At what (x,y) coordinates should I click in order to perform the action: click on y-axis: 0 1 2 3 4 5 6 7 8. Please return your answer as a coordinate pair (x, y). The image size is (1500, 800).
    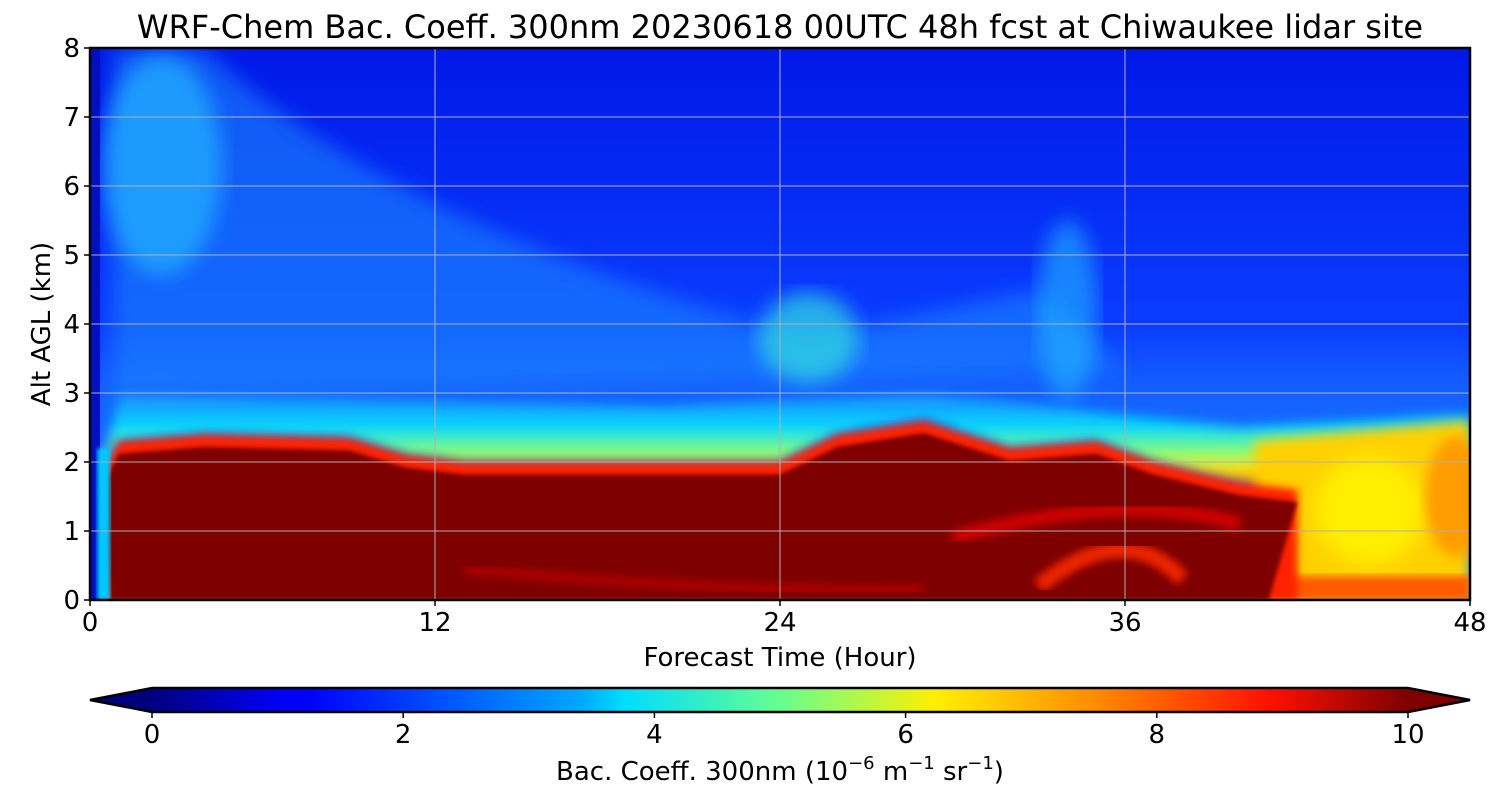
    Looking at the image, I should click on (76, 325).